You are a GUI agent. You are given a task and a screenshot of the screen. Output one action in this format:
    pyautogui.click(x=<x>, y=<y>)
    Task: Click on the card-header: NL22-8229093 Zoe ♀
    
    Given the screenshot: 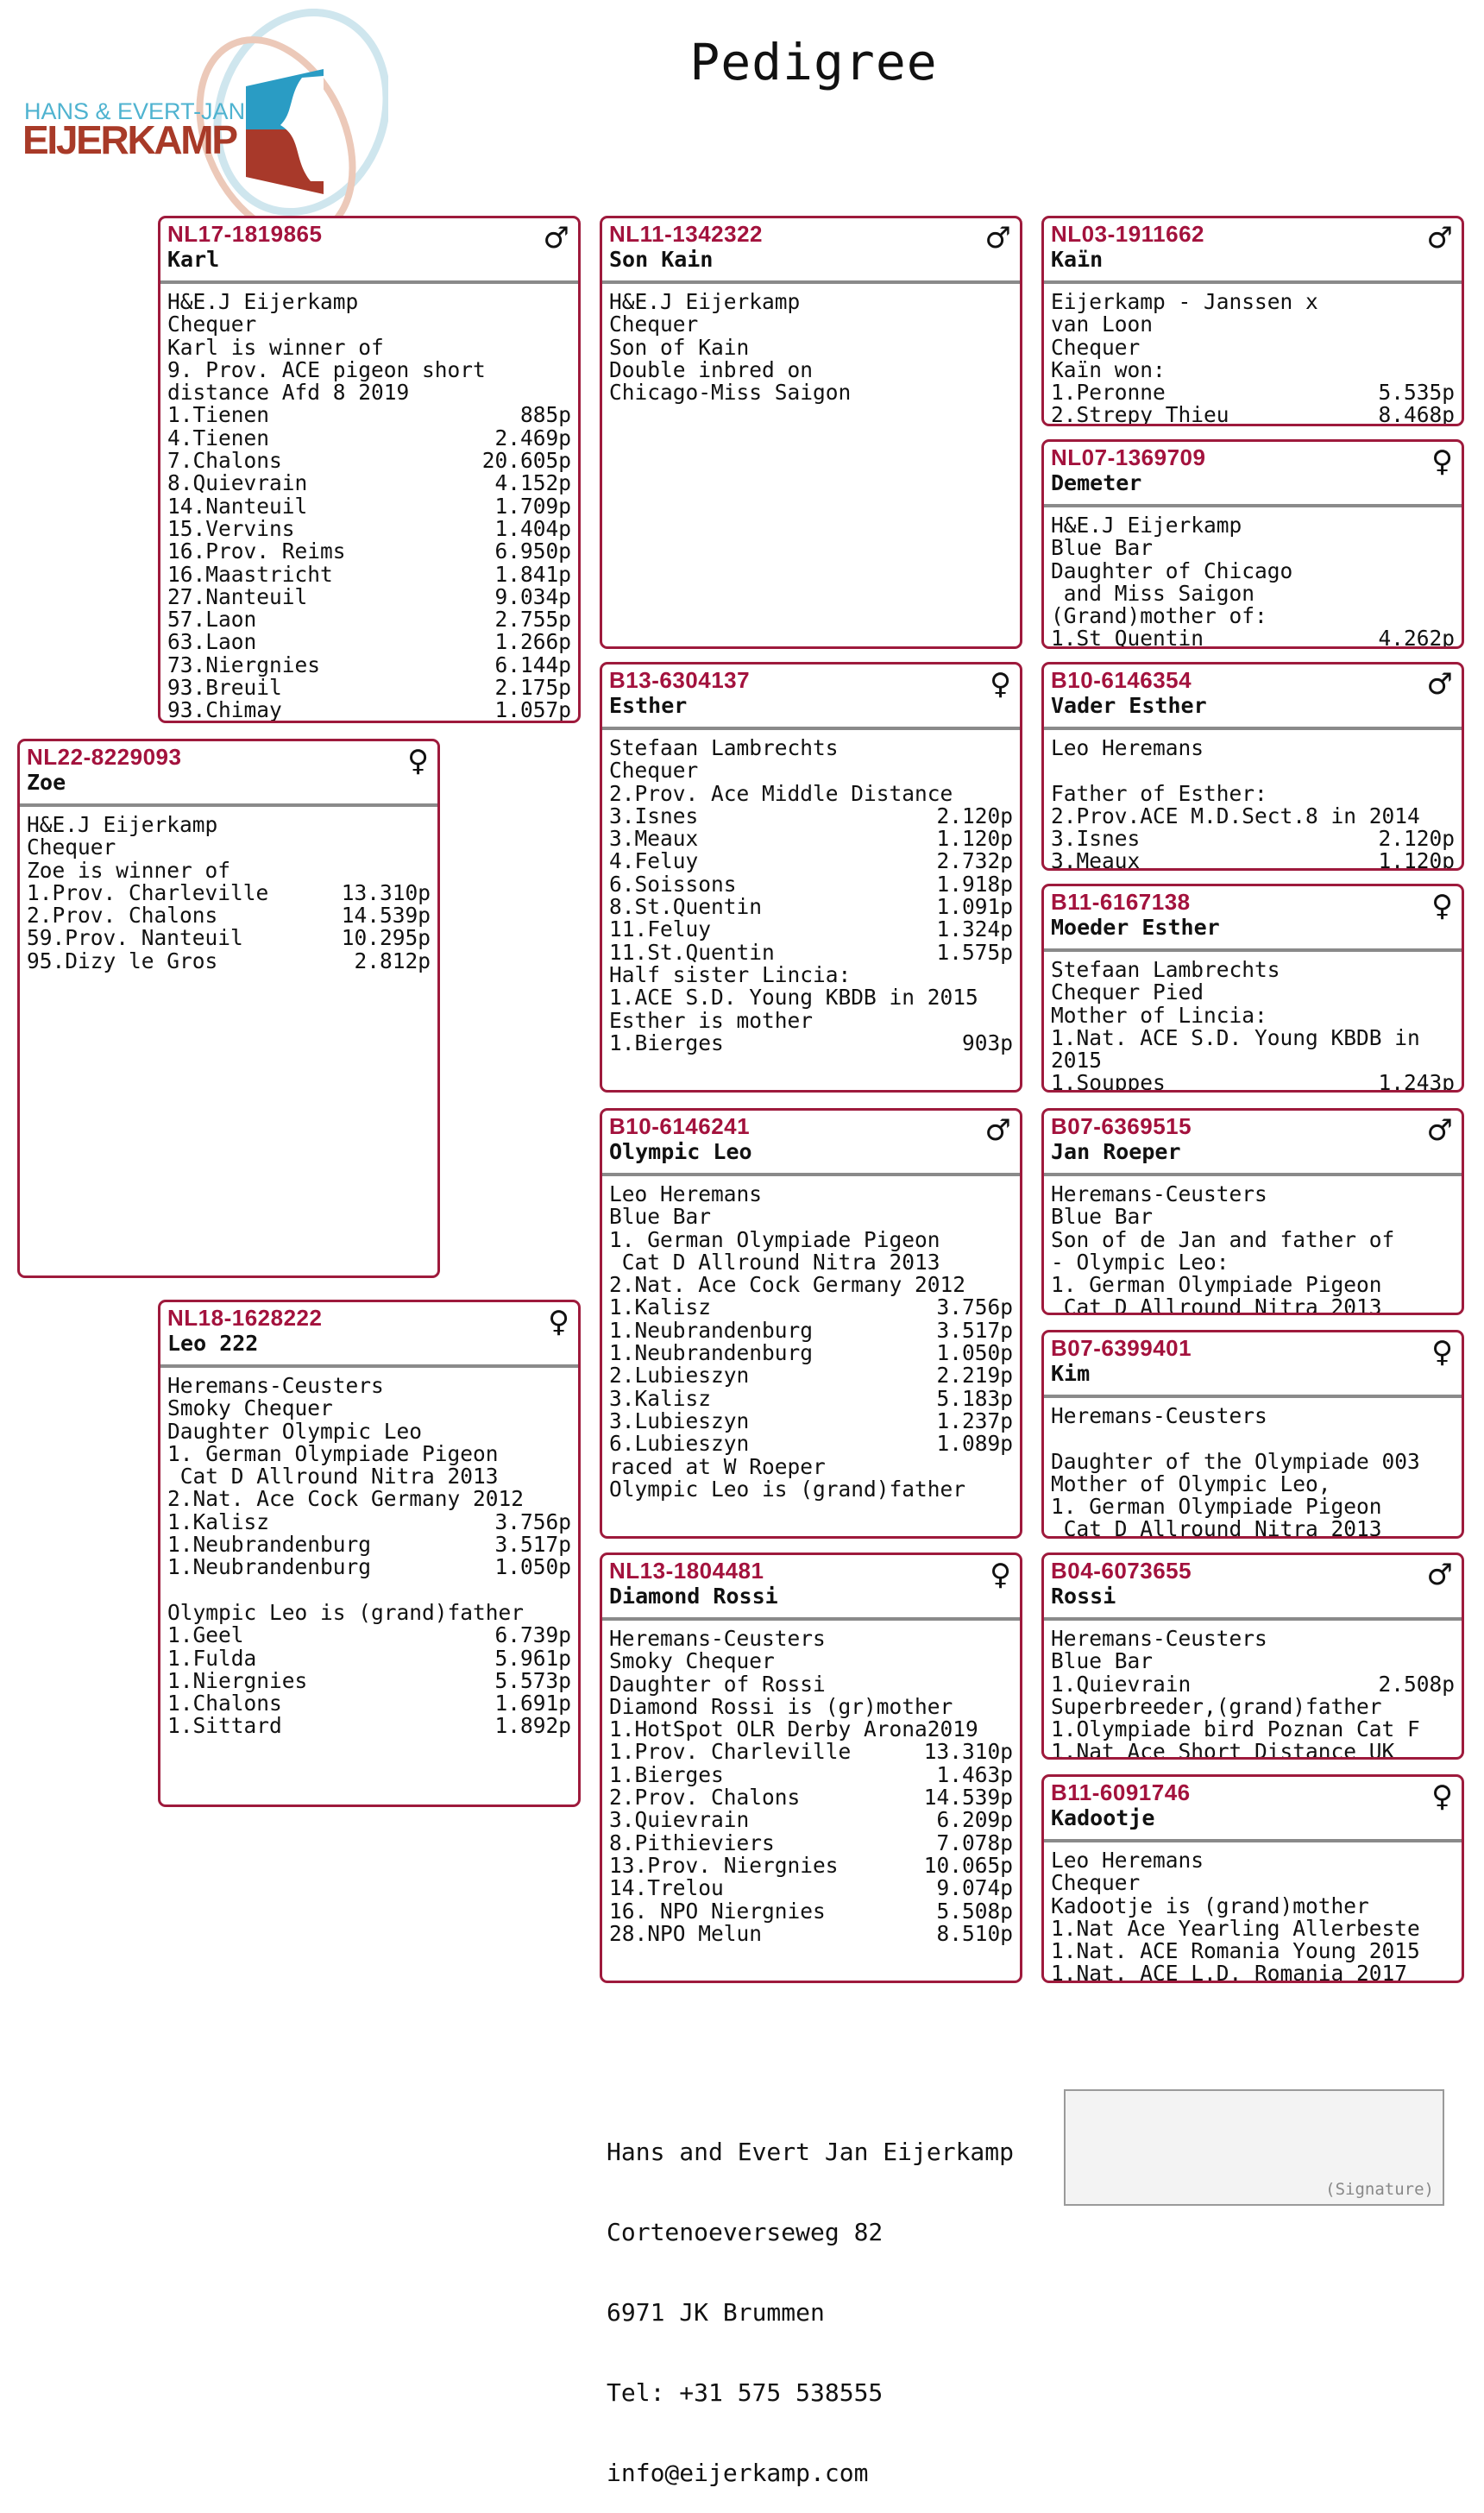 What is the action you would take?
    pyautogui.click(x=229, y=774)
    